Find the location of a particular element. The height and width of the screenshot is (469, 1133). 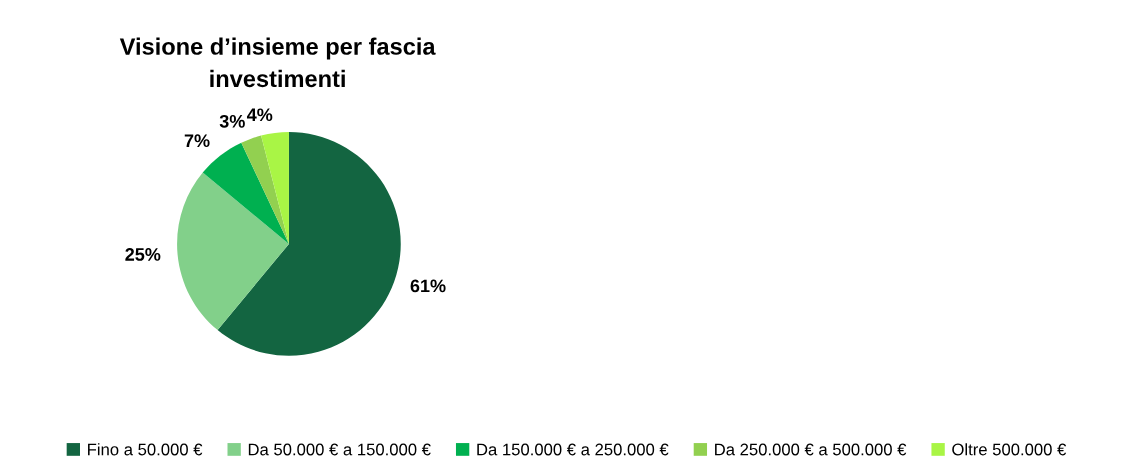

legend-label: Da 150.000 € a 250.000 € is located at coordinates (573, 449).